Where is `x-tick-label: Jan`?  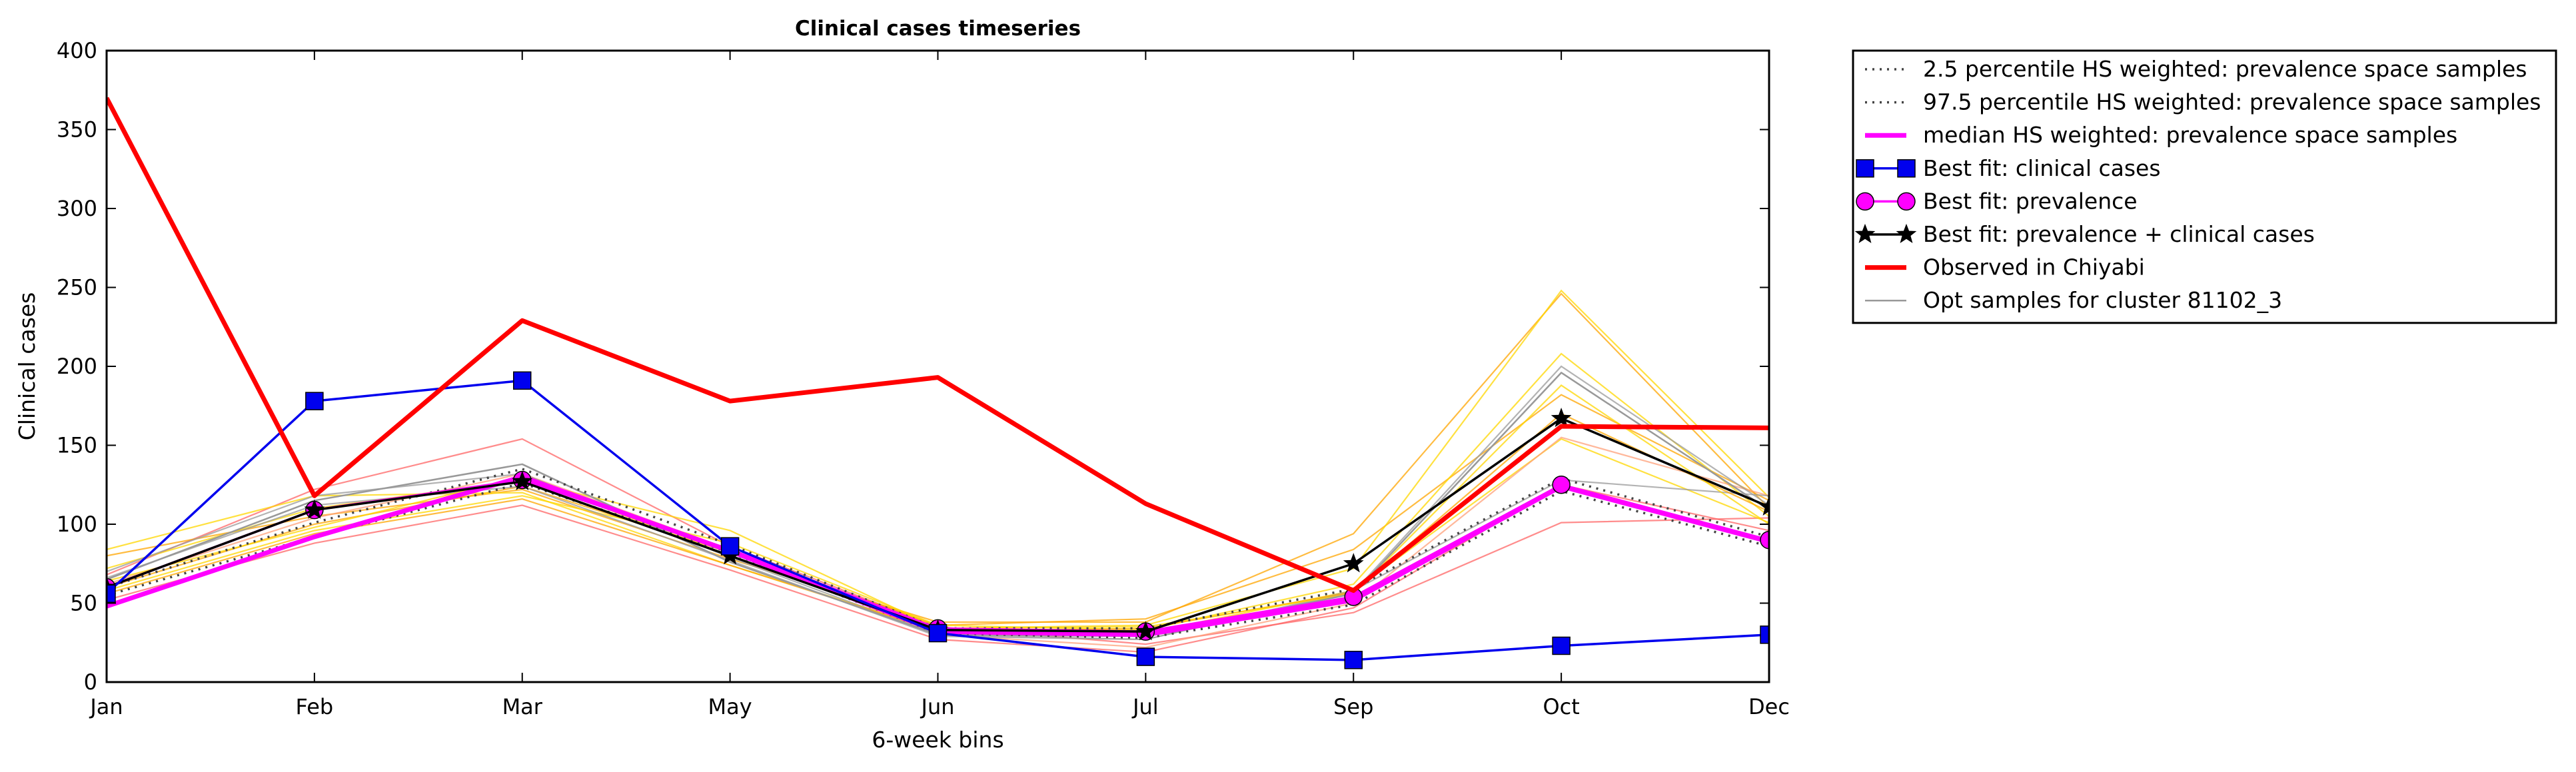 x-tick-label: Jan is located at coordinates (106, 706).